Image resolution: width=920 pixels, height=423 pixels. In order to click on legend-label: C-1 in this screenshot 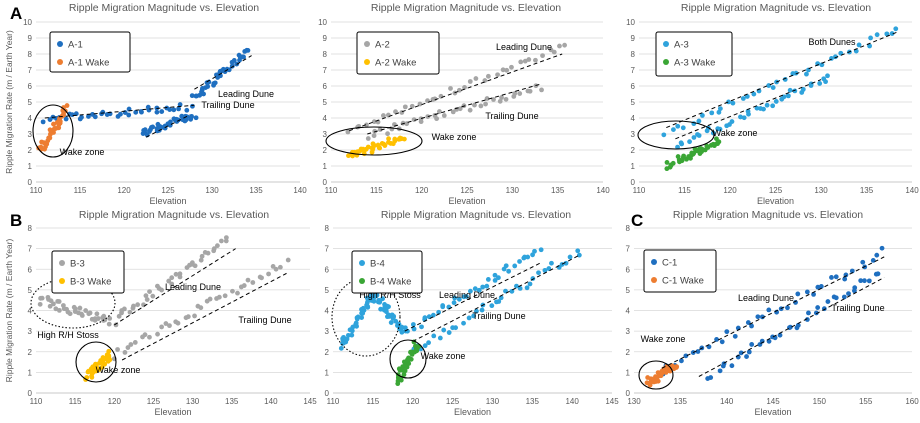, I will do `click(669, 263)`.